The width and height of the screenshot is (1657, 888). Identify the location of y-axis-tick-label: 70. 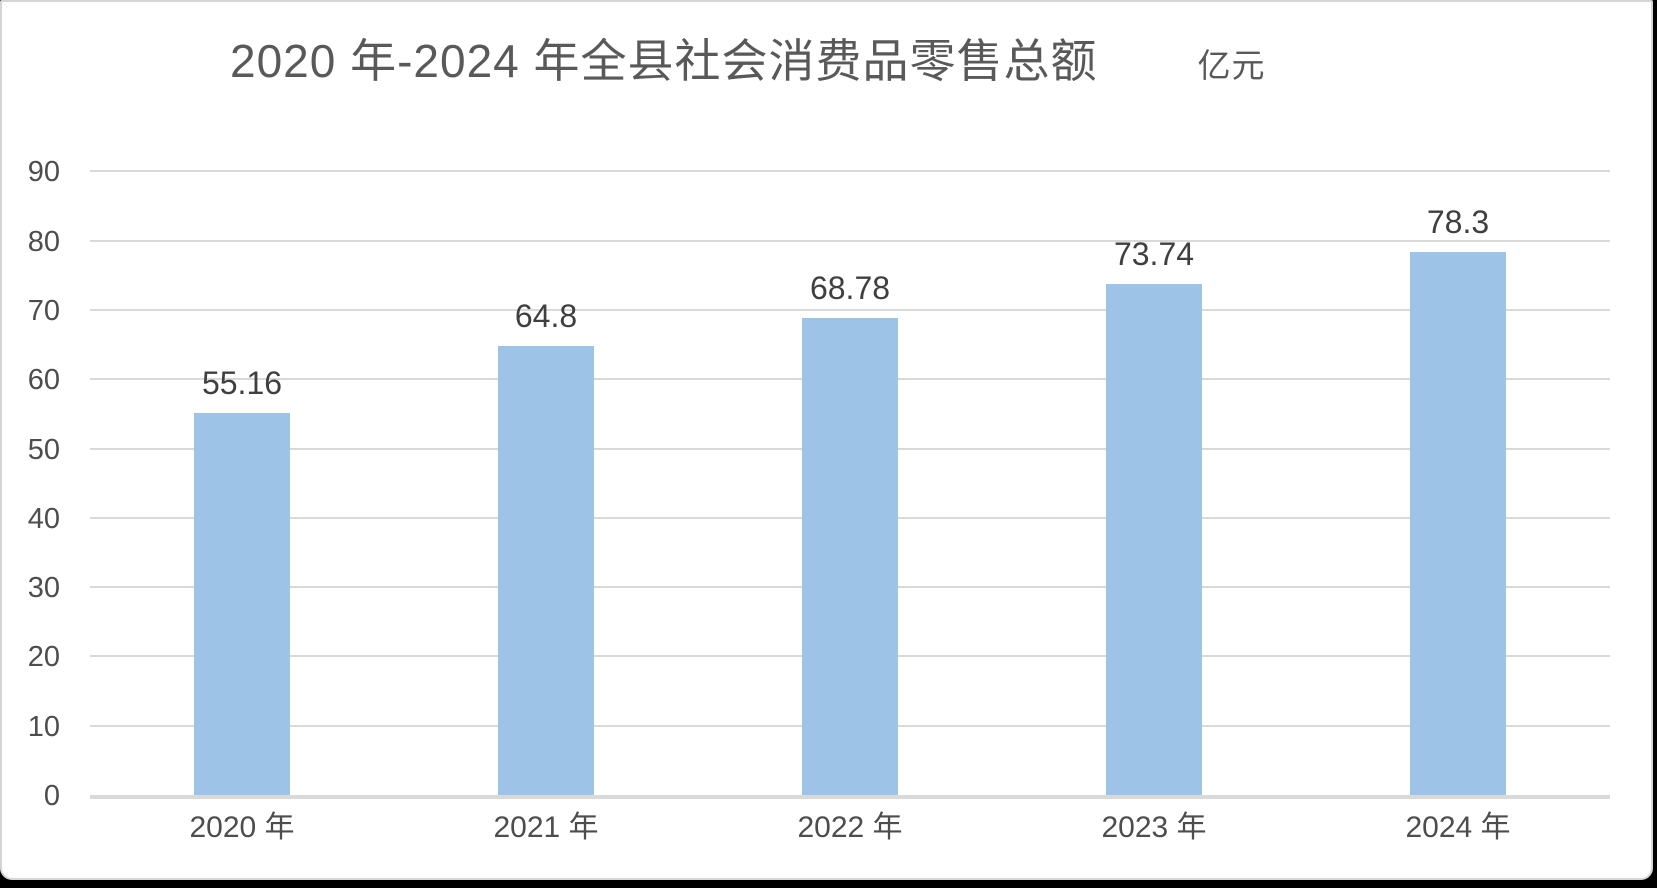
(43, 310).